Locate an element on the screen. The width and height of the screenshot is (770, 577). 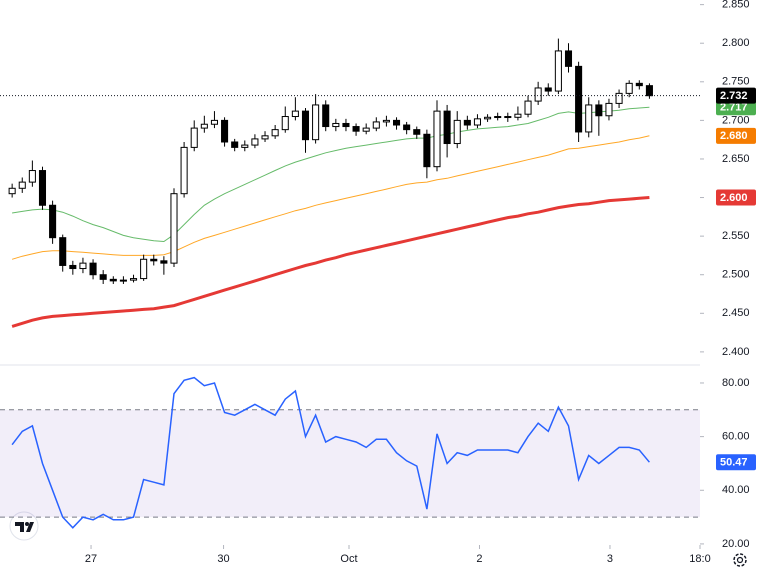
x-tick-label: 2 is located at coordinates (479, 559).